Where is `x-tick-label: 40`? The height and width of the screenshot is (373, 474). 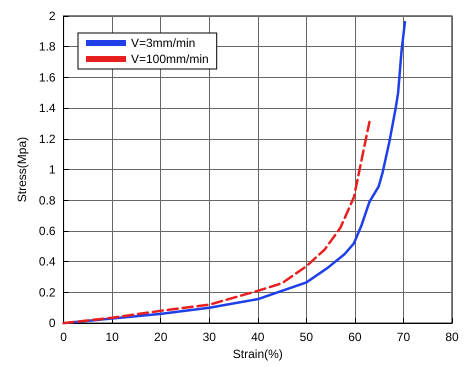 x-tick-label: 40 is located at coordinates (258, 337).